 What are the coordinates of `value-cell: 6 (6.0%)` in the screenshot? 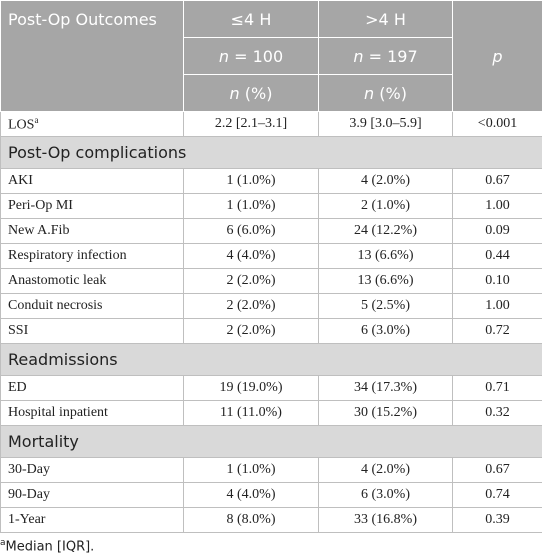 It's located at (251, 231).